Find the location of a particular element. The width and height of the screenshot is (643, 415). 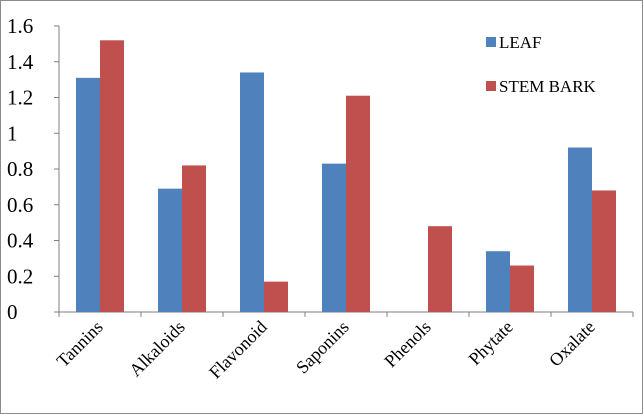

bar-stem-bark-tannins is located at coordinates (112, 176).